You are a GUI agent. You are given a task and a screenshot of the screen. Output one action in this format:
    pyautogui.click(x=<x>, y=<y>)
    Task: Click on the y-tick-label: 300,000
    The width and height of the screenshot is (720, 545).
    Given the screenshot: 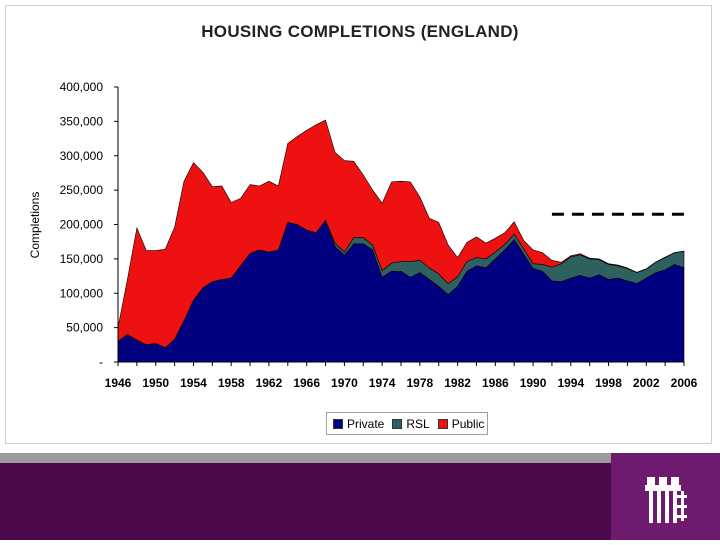 What is the action you would take?
    pyautogui.click(x=82, y=156)
    